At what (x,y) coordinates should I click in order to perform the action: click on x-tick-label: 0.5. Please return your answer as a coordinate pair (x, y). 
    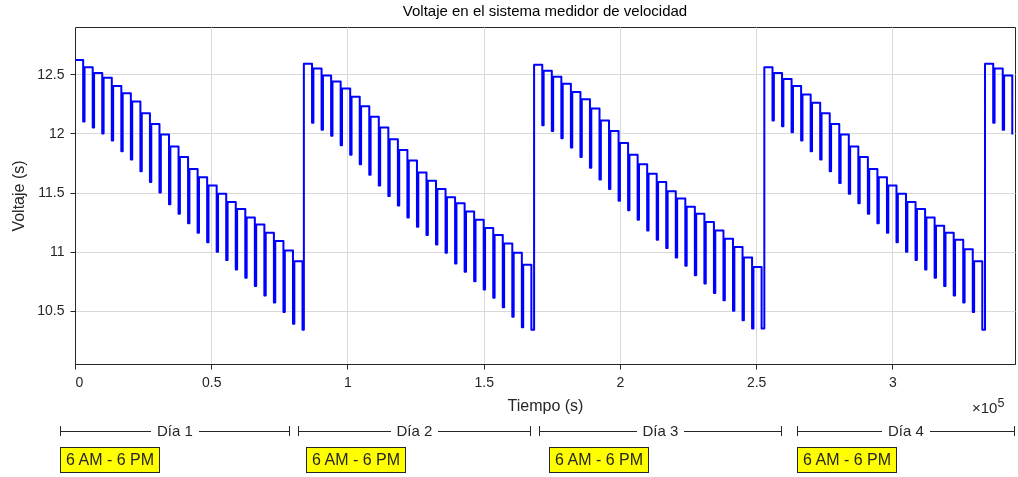
    Looking at the image, I should click on (212, 381).